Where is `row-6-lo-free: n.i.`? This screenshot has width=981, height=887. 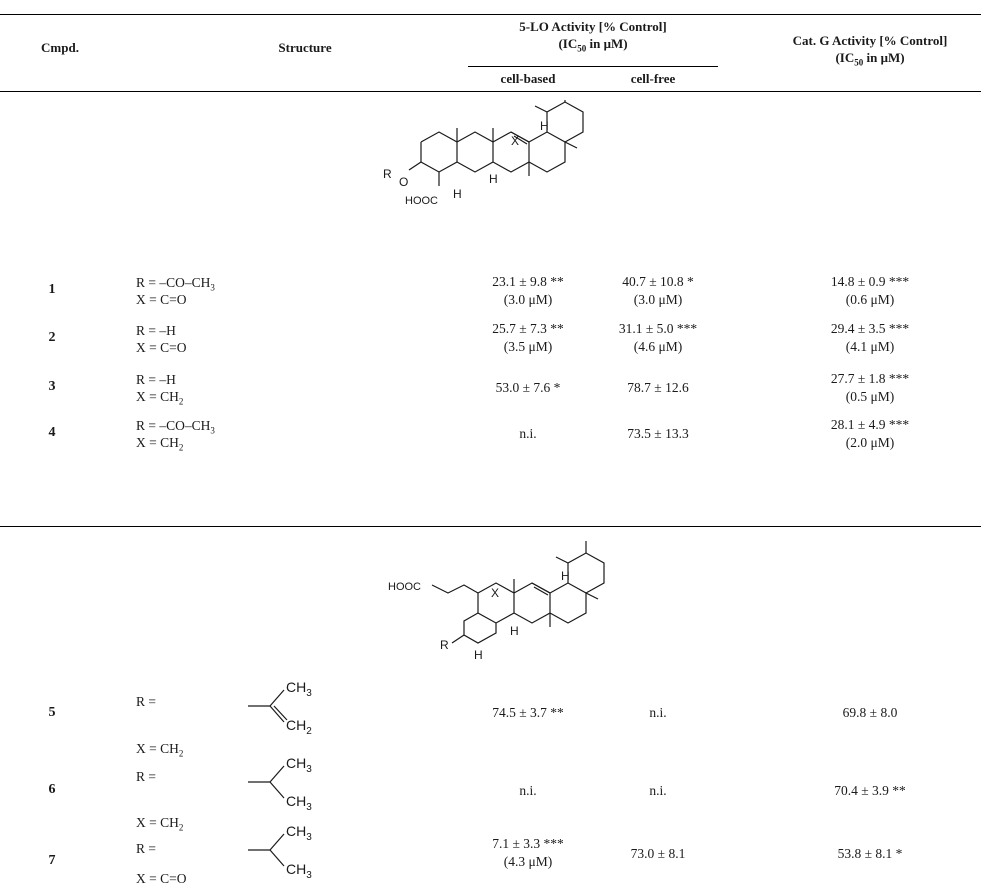 row-6-lo-free: n.i. is located at coordinates (658, 790).